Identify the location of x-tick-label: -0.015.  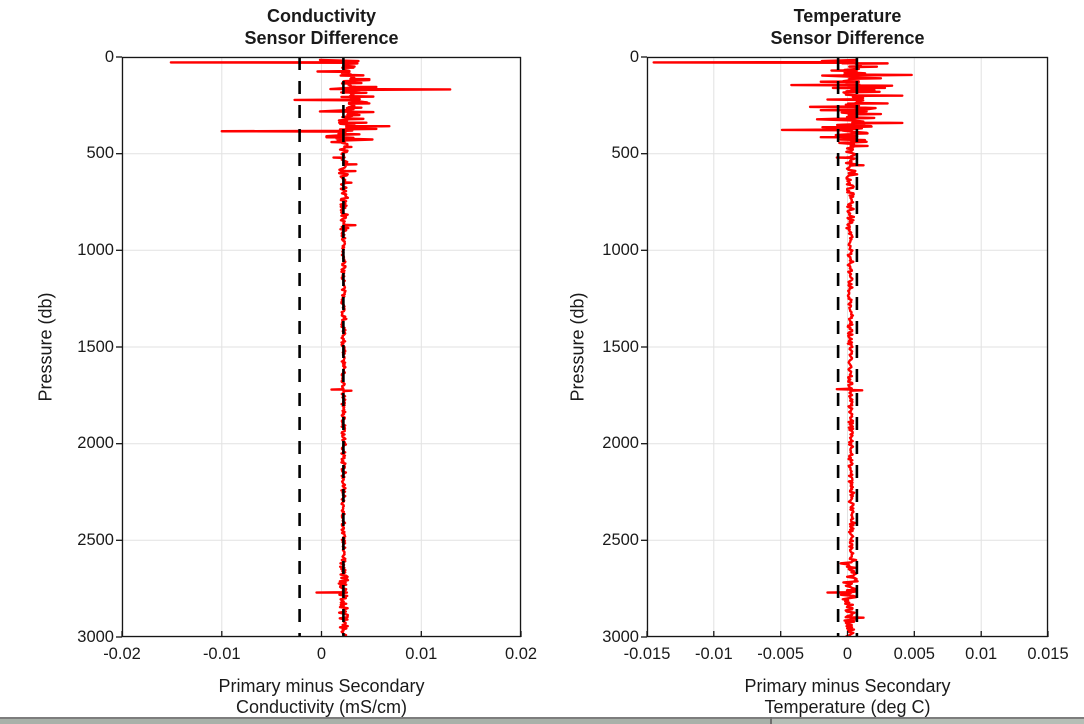
(647, 654).